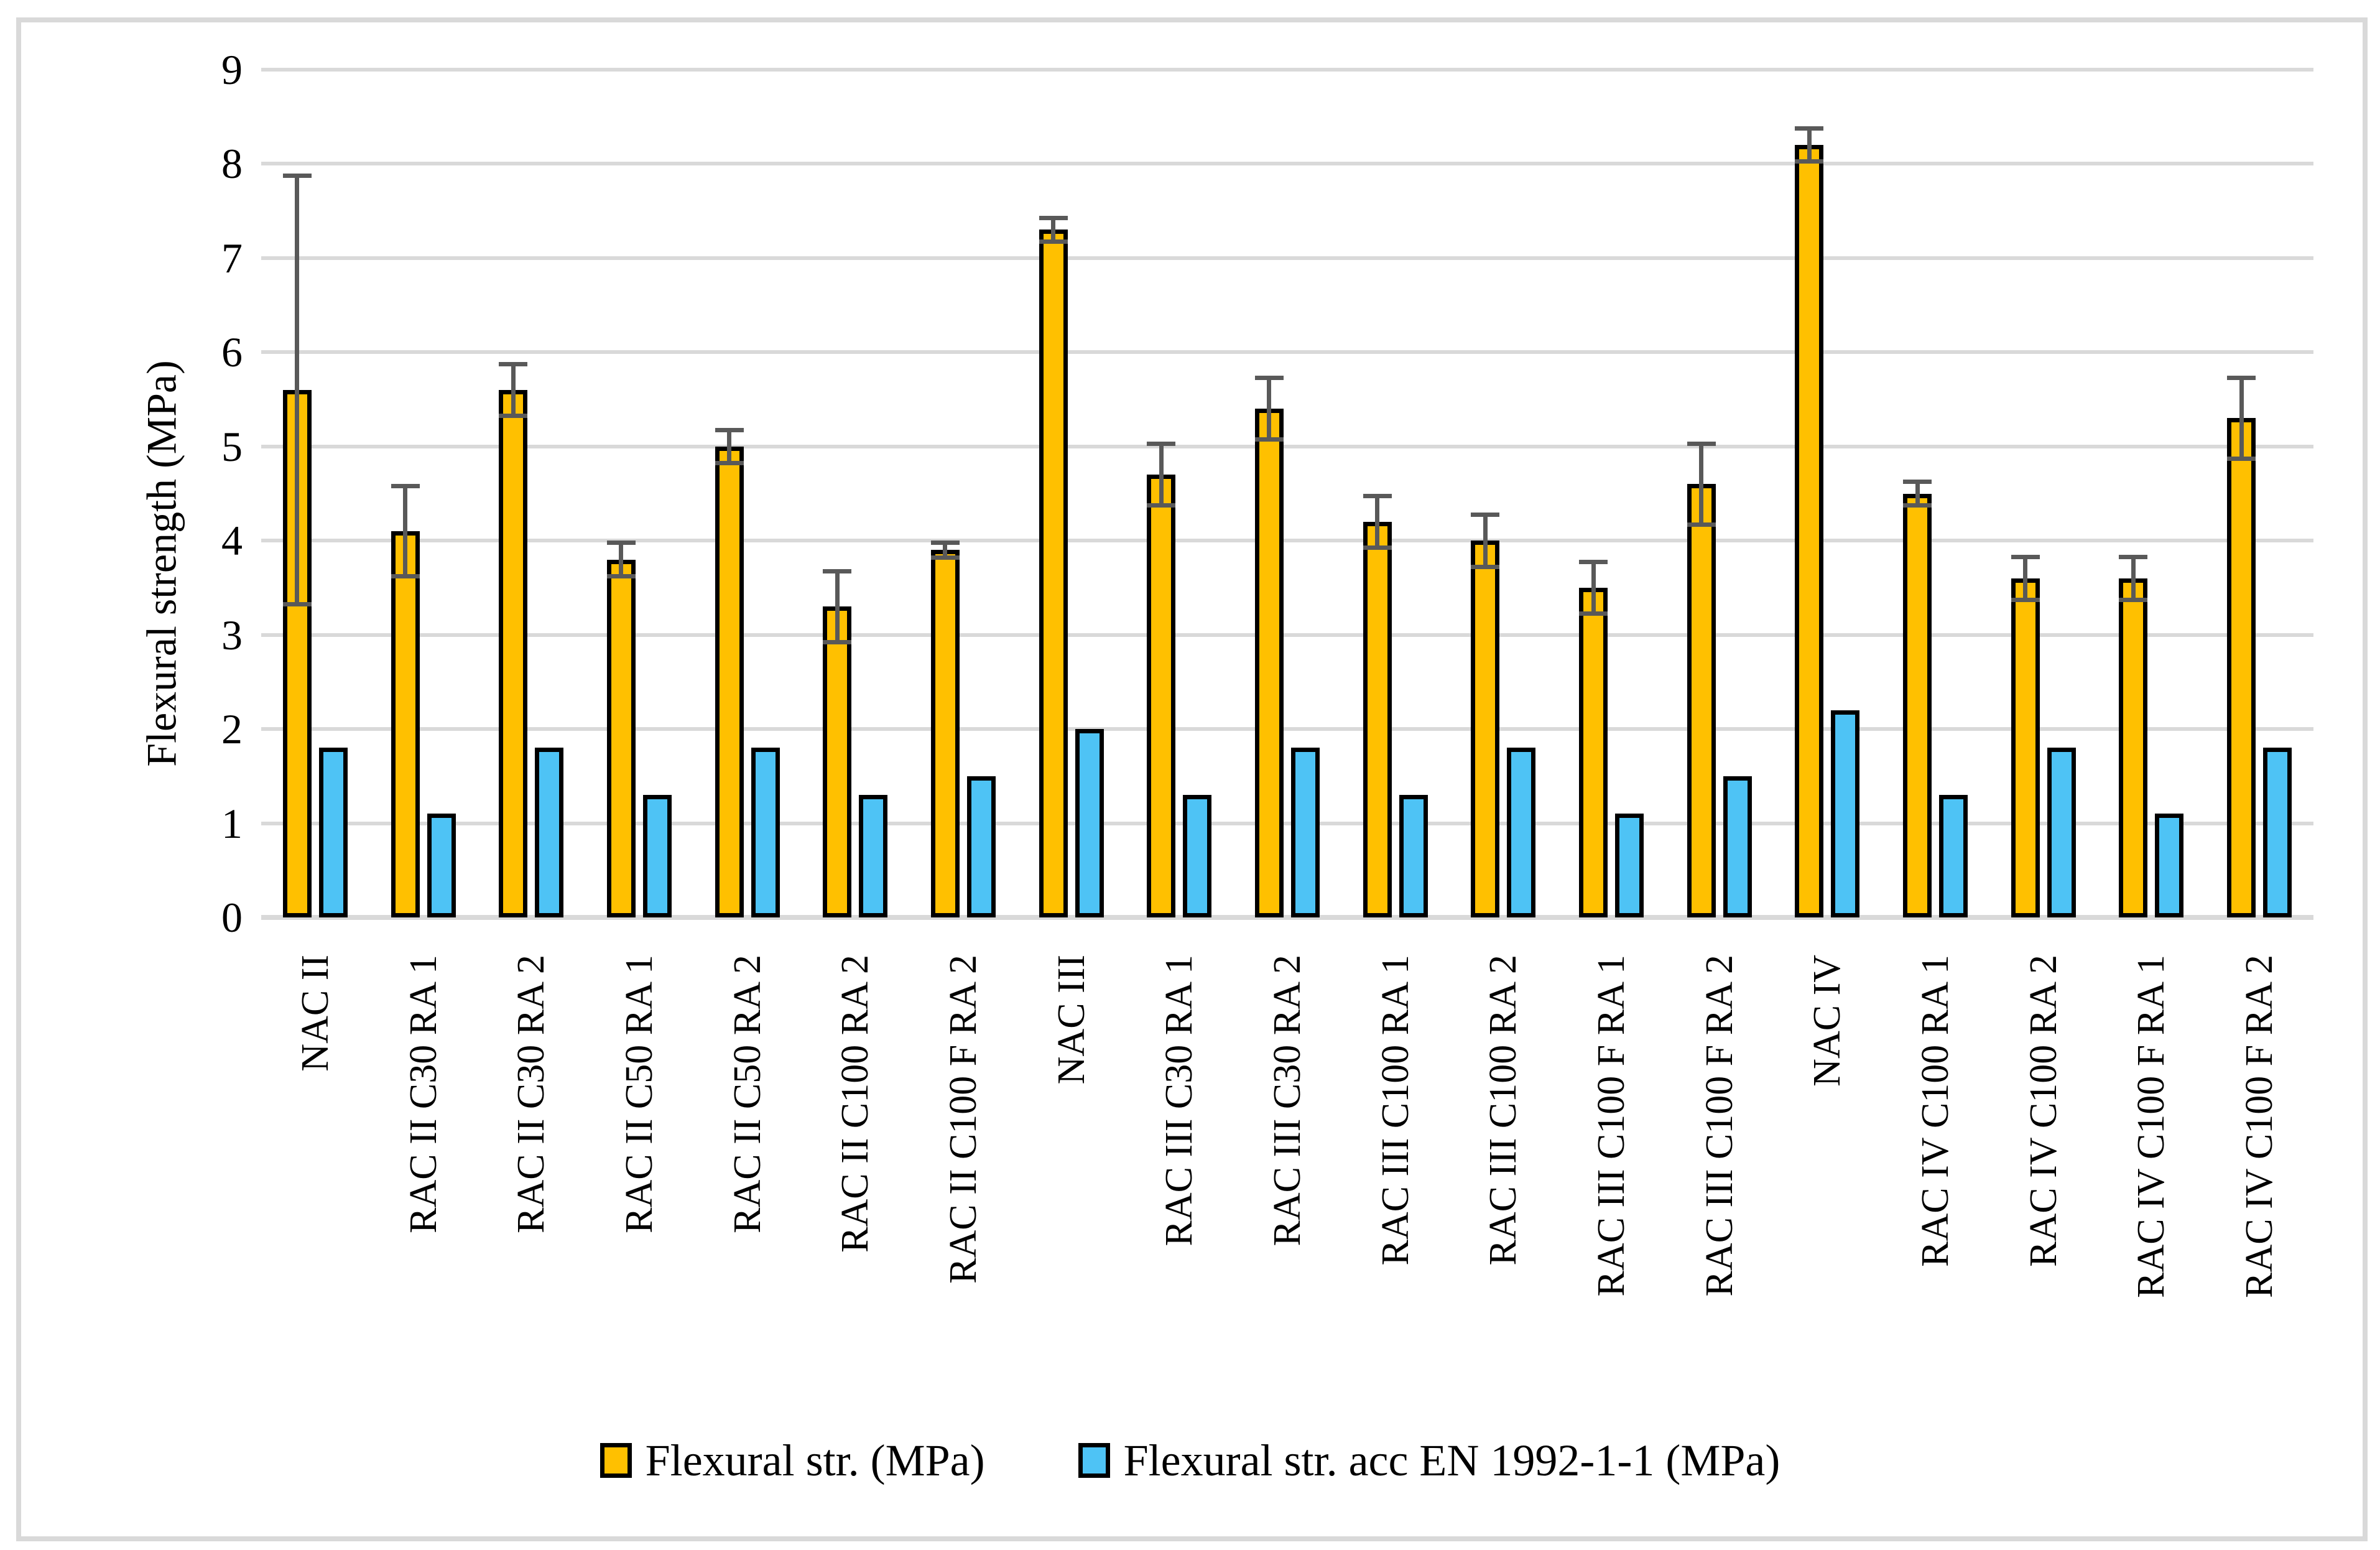 The image size is (2380, 1550). I want to click on gridline-y1, so click(1287, 823).